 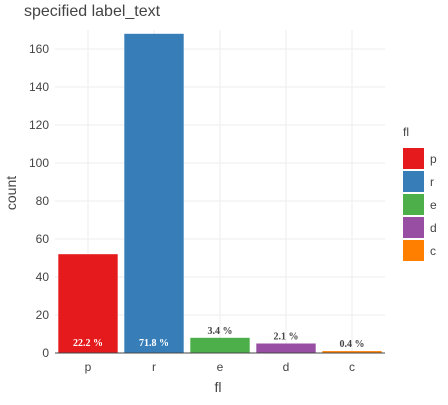 What do you see at coordinates (154, 193) in the screenshot?
I see `bar-r` at bounding box center [154, 193].